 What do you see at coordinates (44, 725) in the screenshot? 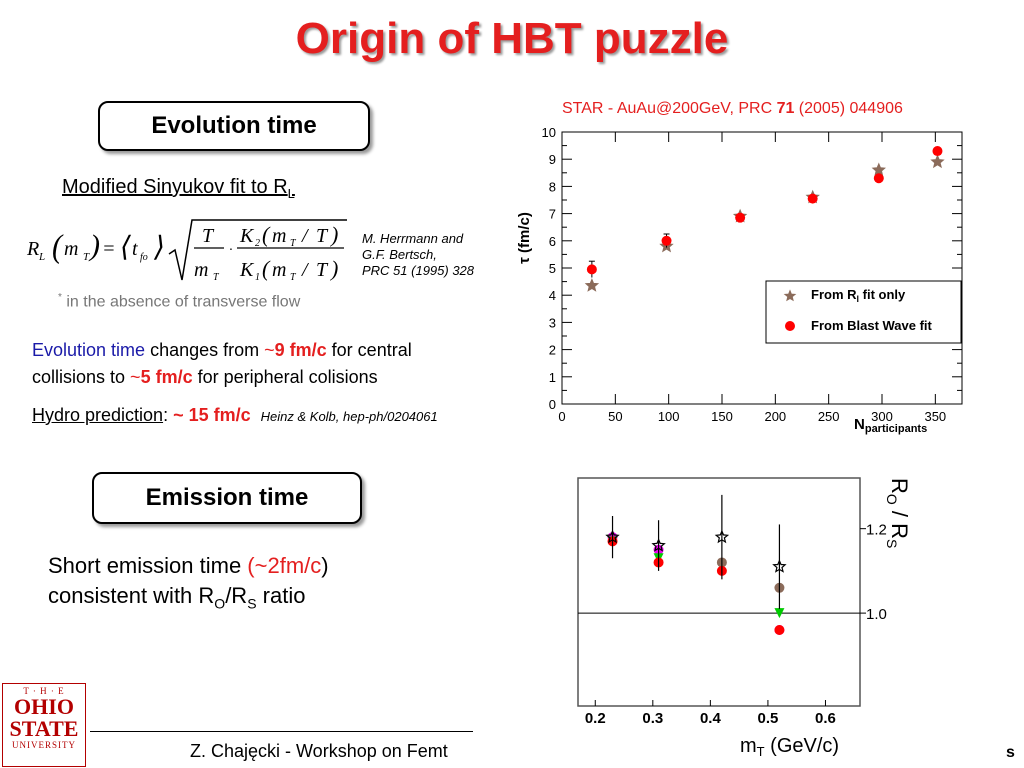
I see `ohio-state-logo: T · H · E OHIO STATE UNIVERSITY` at bounding box center [44, 725].